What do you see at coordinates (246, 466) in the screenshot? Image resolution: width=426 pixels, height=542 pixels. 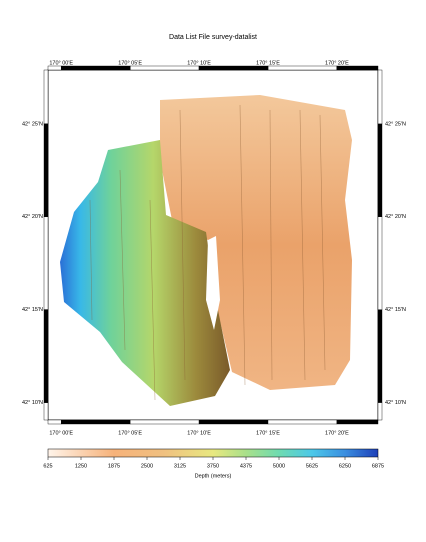 I see `colorbar-tick-label: 4375` at bounding box center [246, 466].